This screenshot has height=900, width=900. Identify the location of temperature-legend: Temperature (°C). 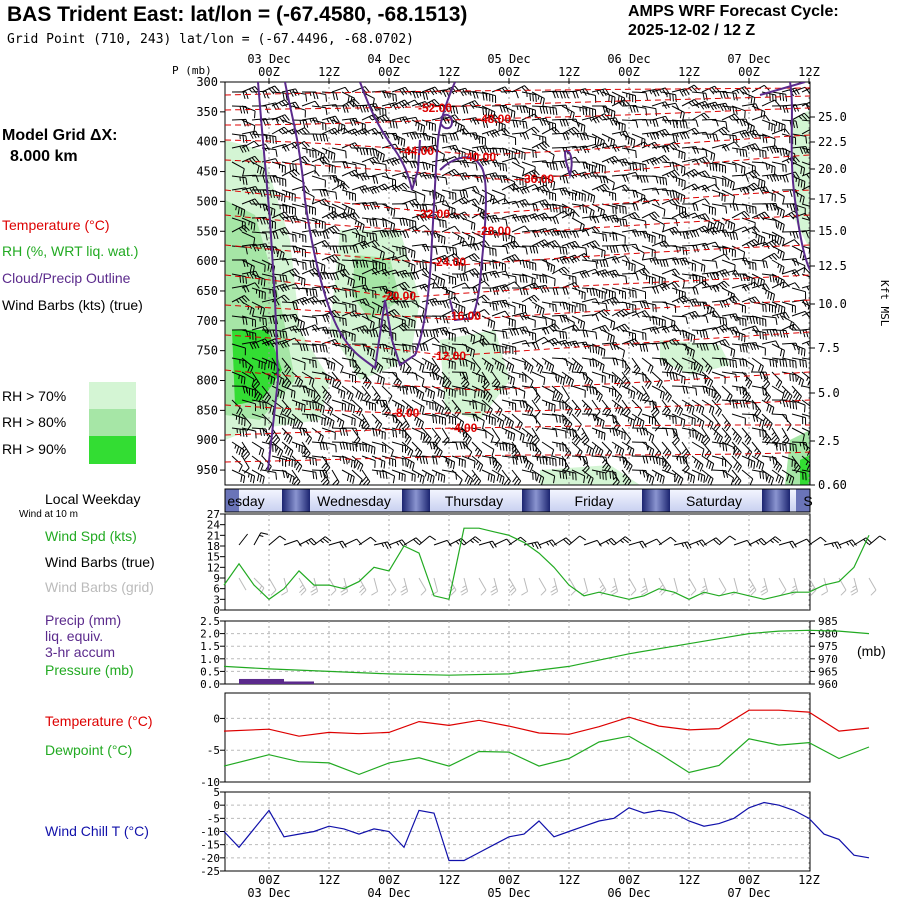
(56, 225).